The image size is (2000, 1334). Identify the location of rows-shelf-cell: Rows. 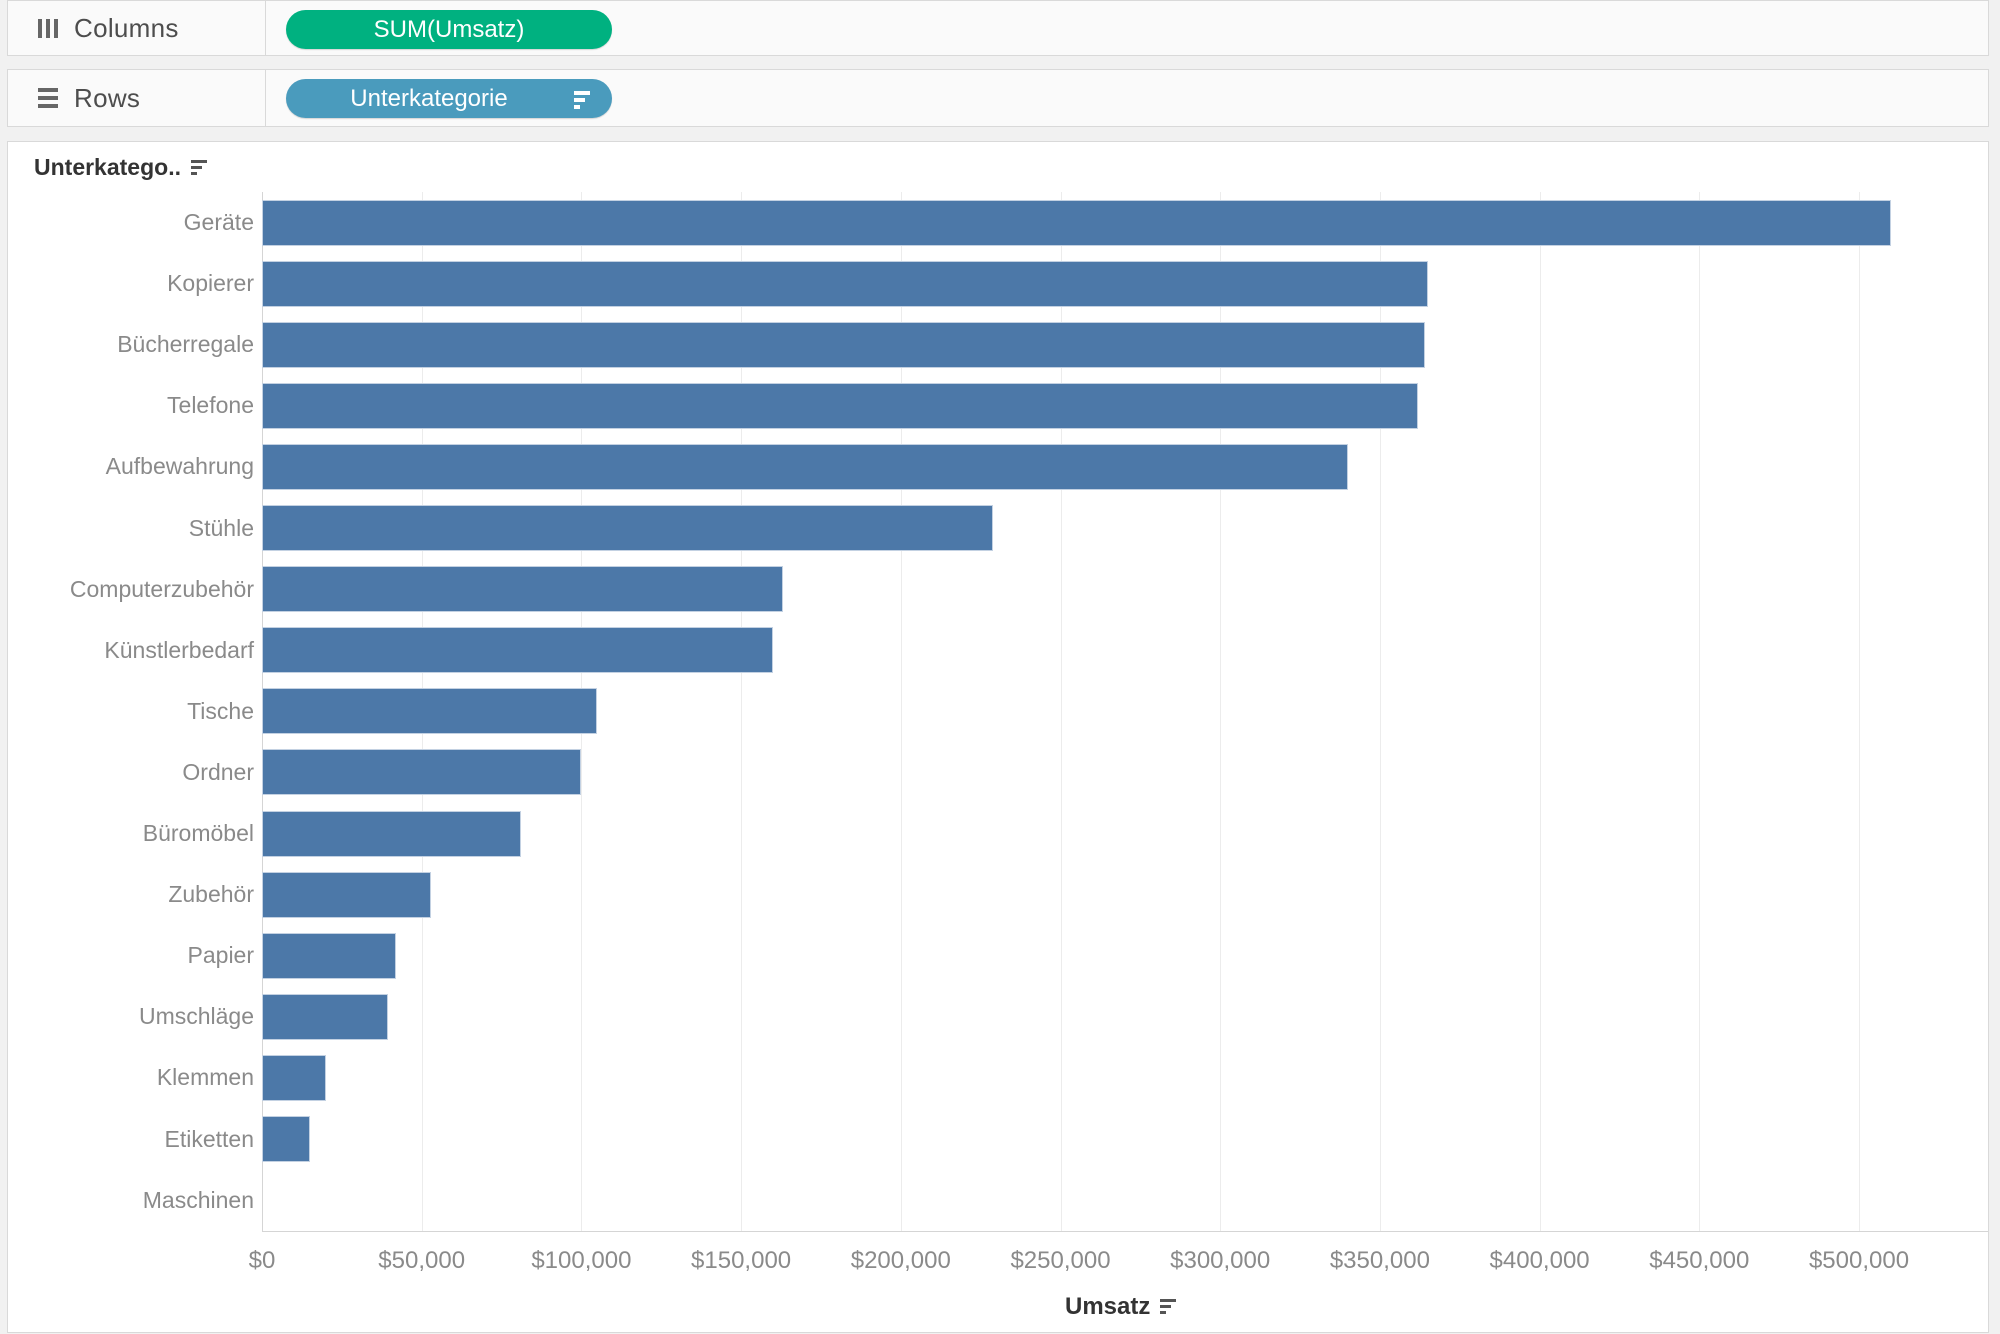
(137, 98).